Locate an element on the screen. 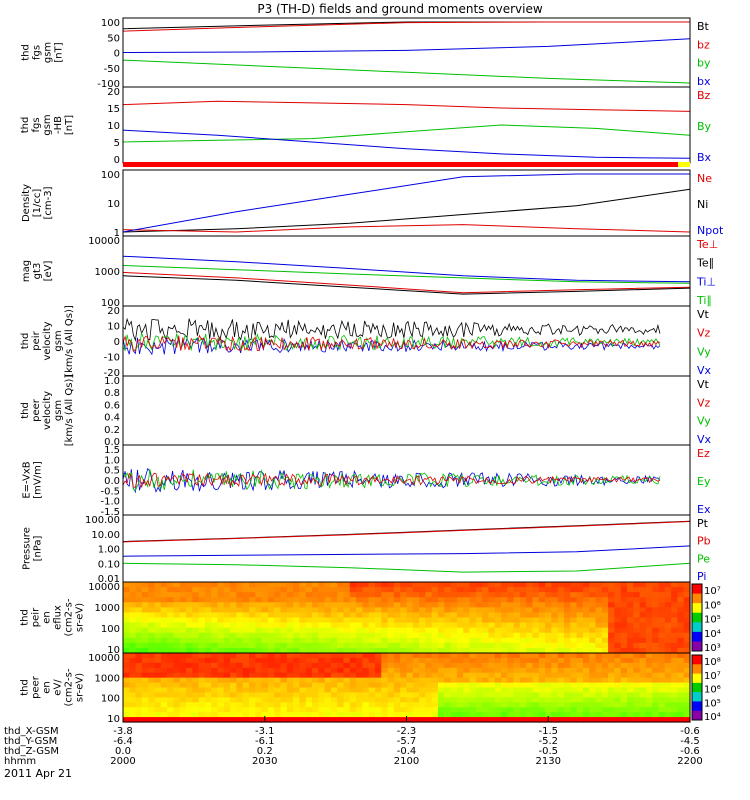 This screenshot has width=750, height=800. colorbar-tick-label: 10³ is located at coordinates (712, 648).